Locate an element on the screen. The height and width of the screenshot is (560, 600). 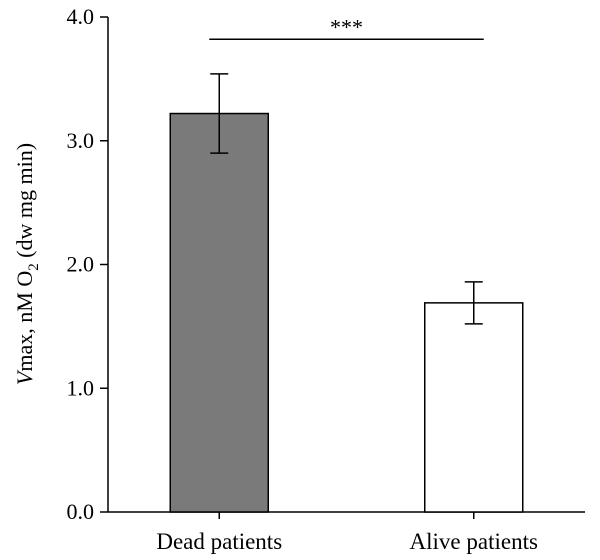
y-axis-title: Vmax, nM O2 (dw mg min) is located at coordinates (27, 264).